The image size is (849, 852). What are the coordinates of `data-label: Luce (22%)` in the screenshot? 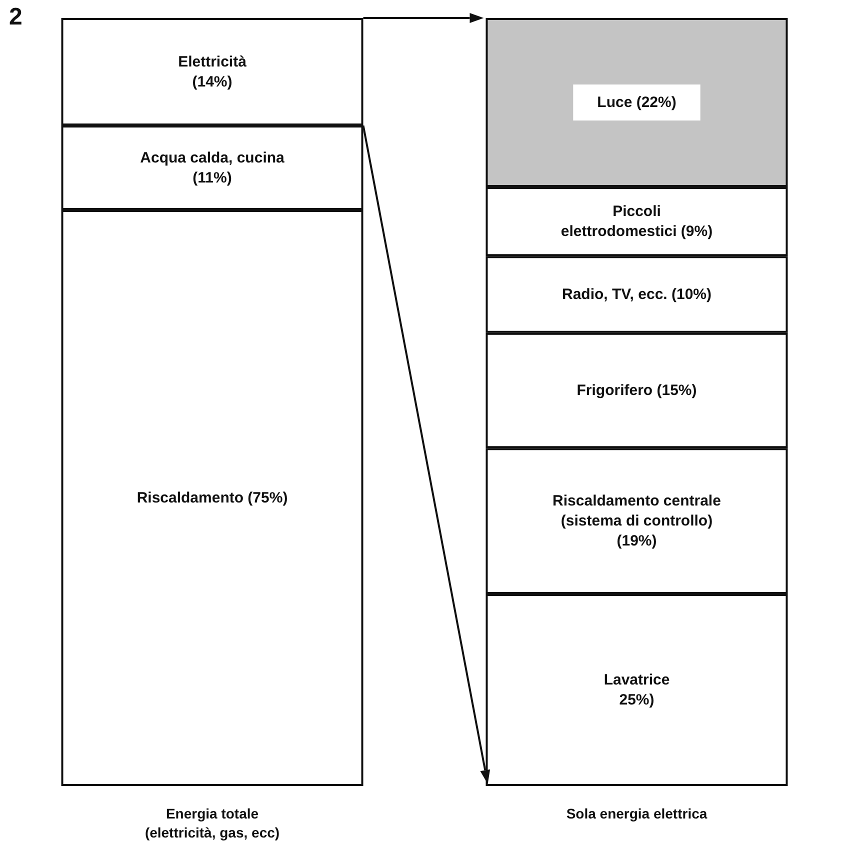 It's located at (636, 102).